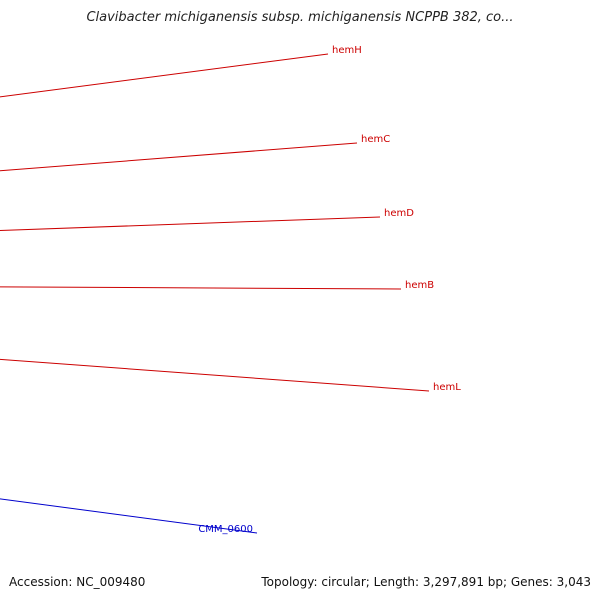  I want to click on accession-text: Accession: NC_009480, so click(77, 582).